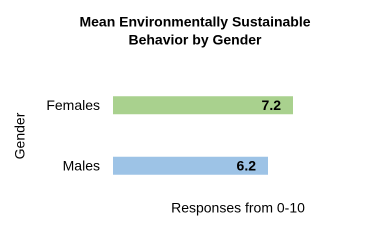 This screenshot has width=384, height=240. I want to click on value-label: 7.2, so click(272, 105).